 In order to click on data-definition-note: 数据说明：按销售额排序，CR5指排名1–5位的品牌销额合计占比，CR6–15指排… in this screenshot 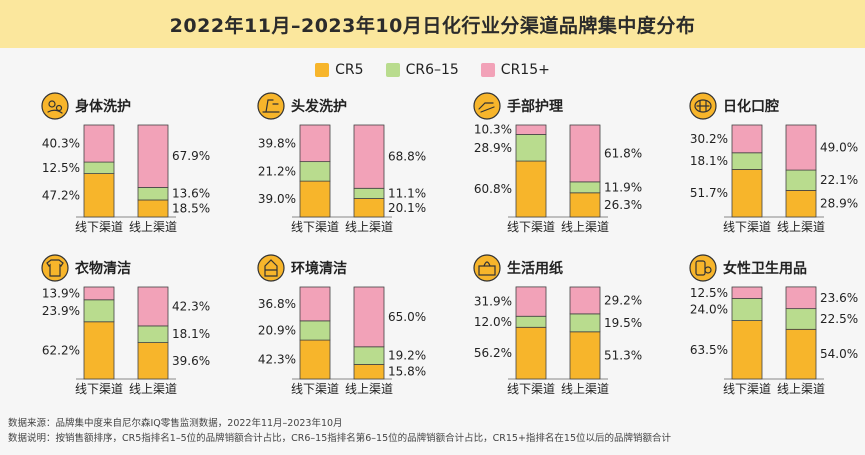, I will do `click(339, 438)`.